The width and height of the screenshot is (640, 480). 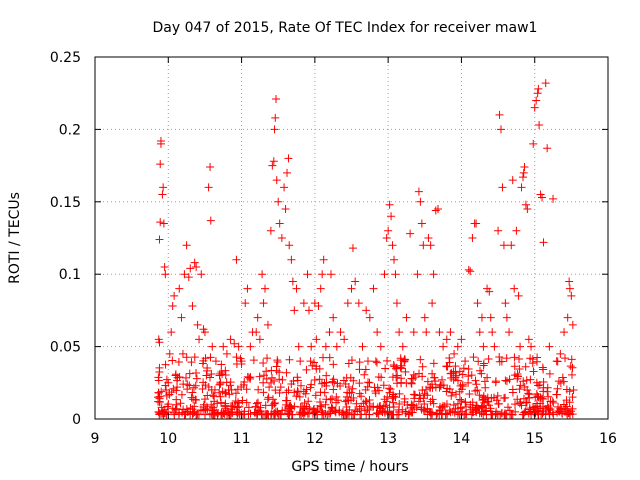 What do you see at coordinates (349, 467) in the screenshot?
I see `x-axis-label: GPS time / hours` at bounding box center [349, 467].